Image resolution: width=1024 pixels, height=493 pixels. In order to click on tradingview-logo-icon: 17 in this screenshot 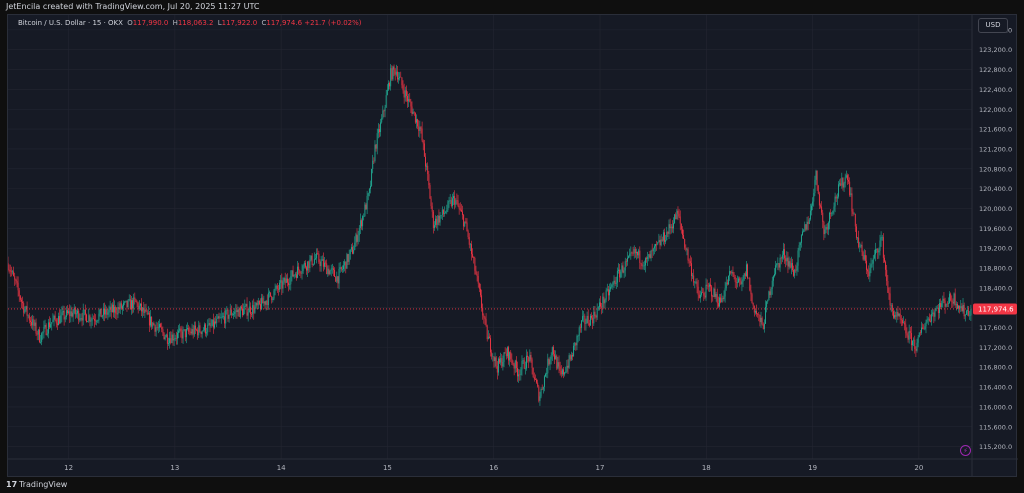, I will do `click(12, 484)`.